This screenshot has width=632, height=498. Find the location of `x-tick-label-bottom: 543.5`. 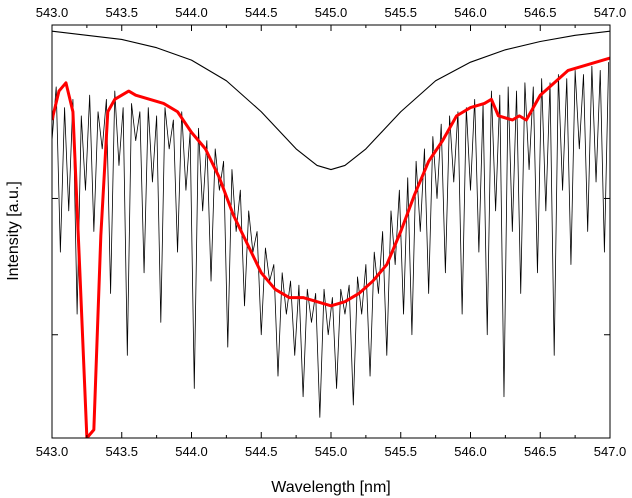

x-tick-label-bottom: 543.5 is located at coordinates (121, 451).